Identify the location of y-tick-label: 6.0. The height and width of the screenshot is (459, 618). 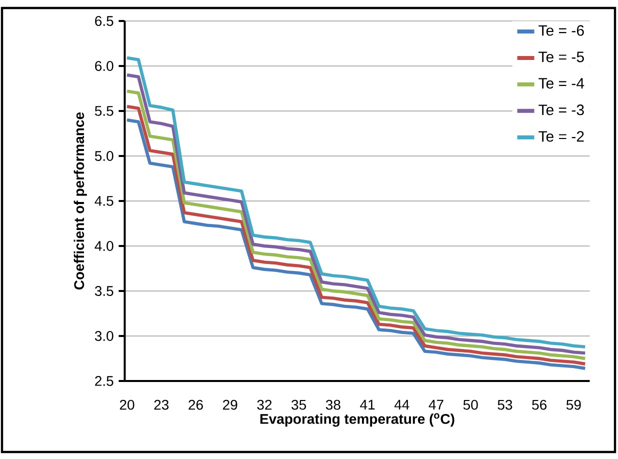
(104, 66).